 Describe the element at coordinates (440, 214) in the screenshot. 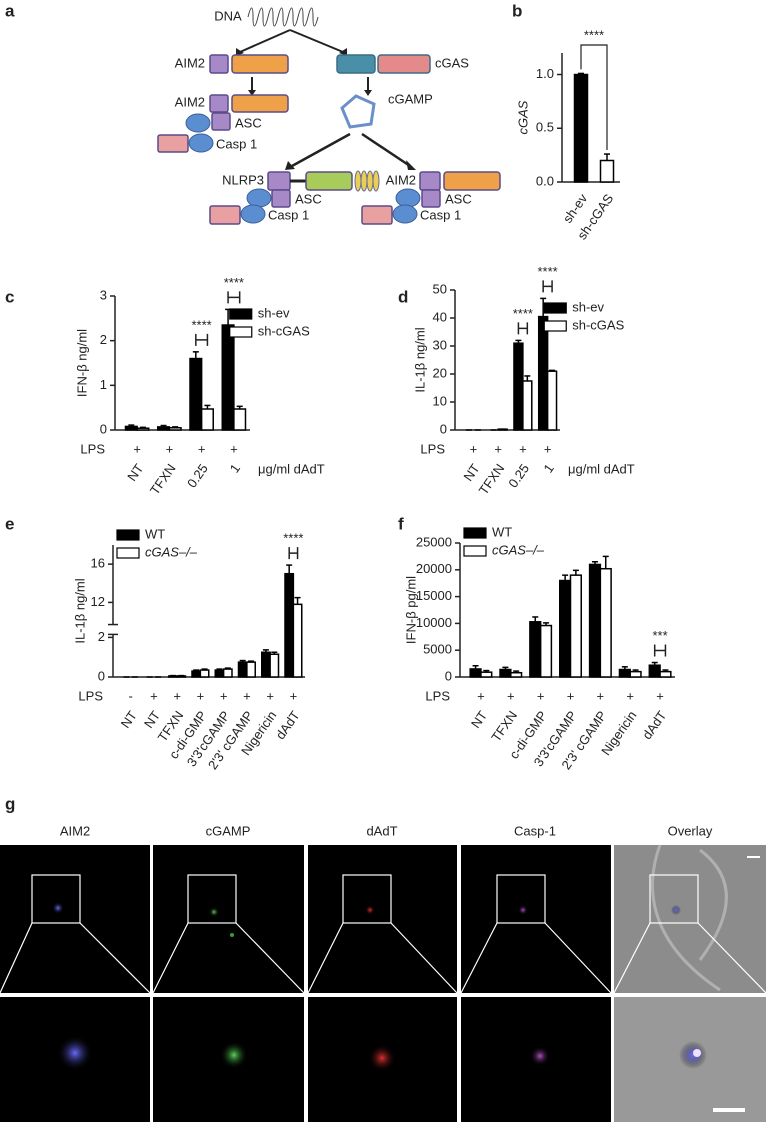

I see `label: Casp 1` at that location.